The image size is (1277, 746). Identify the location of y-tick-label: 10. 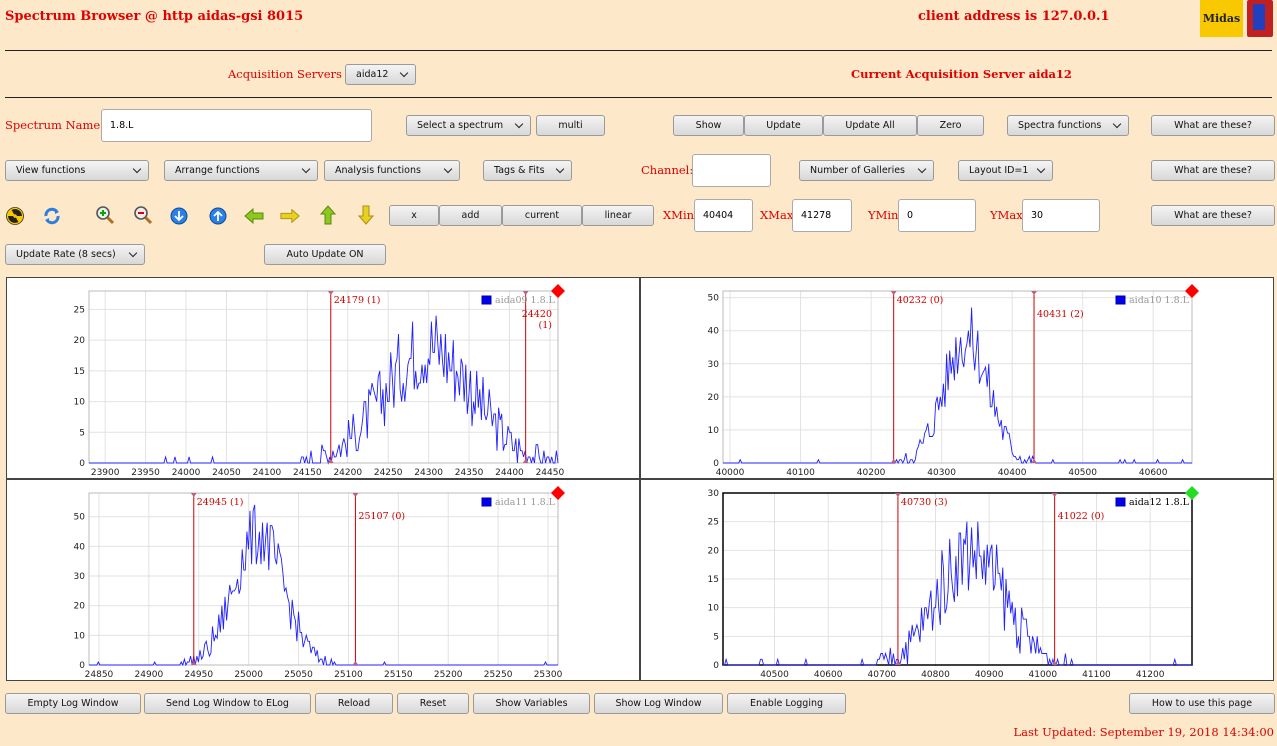
(714, 609).